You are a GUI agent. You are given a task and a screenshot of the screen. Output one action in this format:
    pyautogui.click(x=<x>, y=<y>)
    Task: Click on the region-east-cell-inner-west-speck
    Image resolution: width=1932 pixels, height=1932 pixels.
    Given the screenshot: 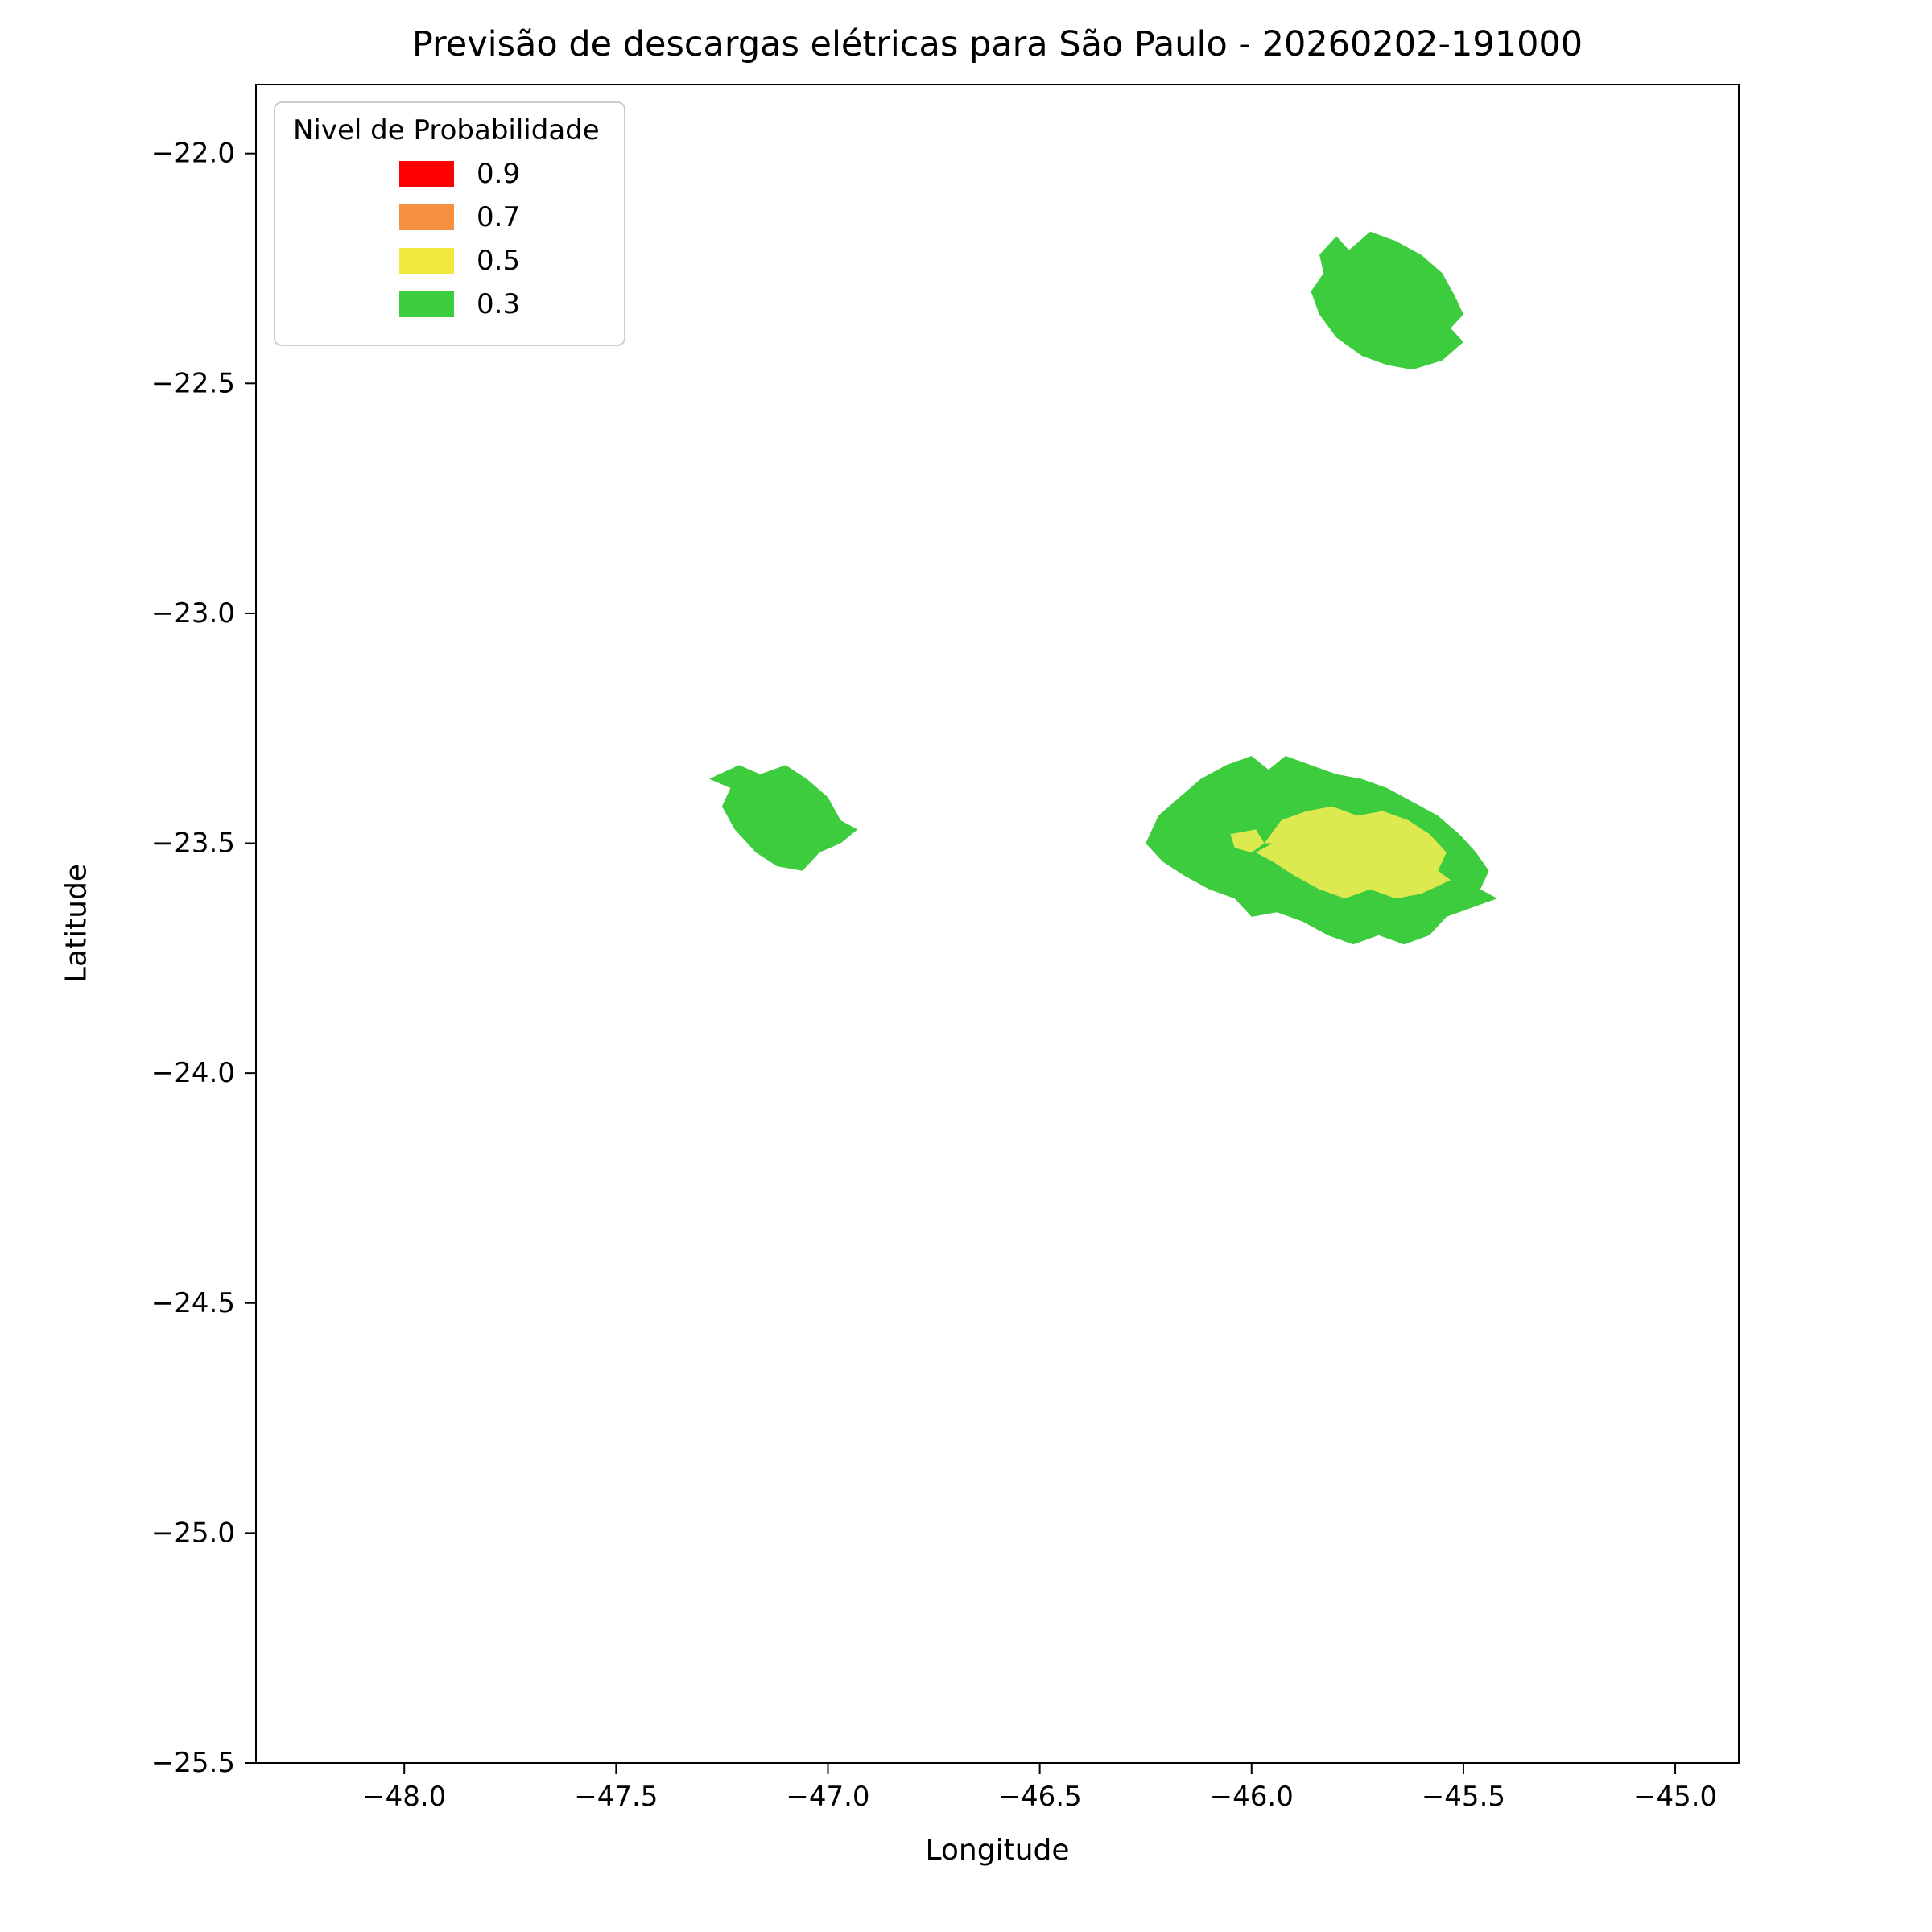 What is the action you would take?
    pyautogui.click(x=1247, y=841)
    